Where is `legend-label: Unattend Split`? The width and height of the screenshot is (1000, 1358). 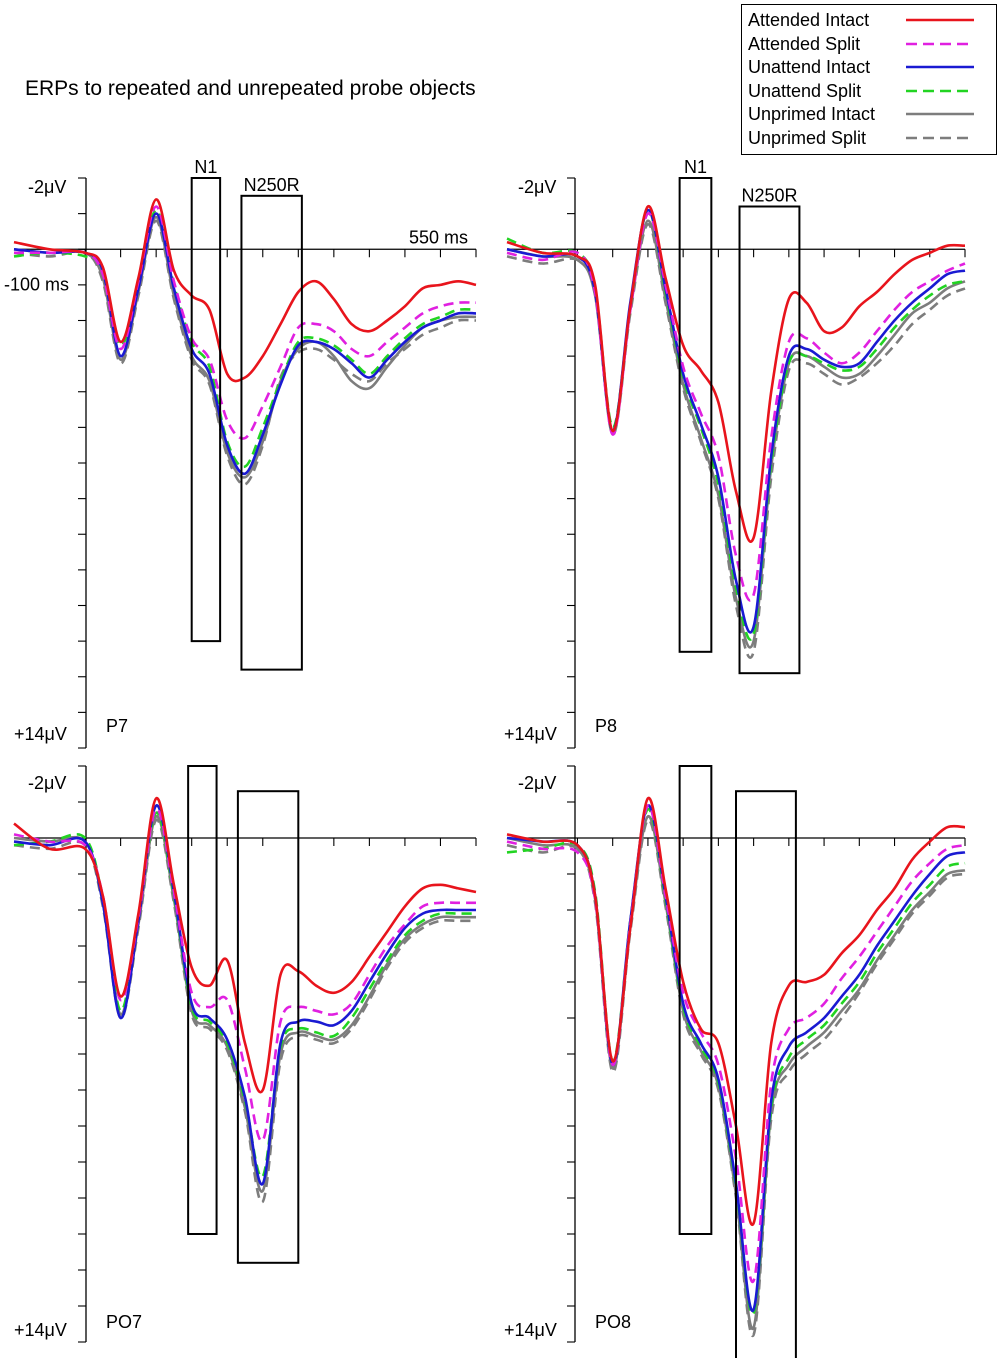 legend-label: Unattend Split is located at coordinates (805, 90).